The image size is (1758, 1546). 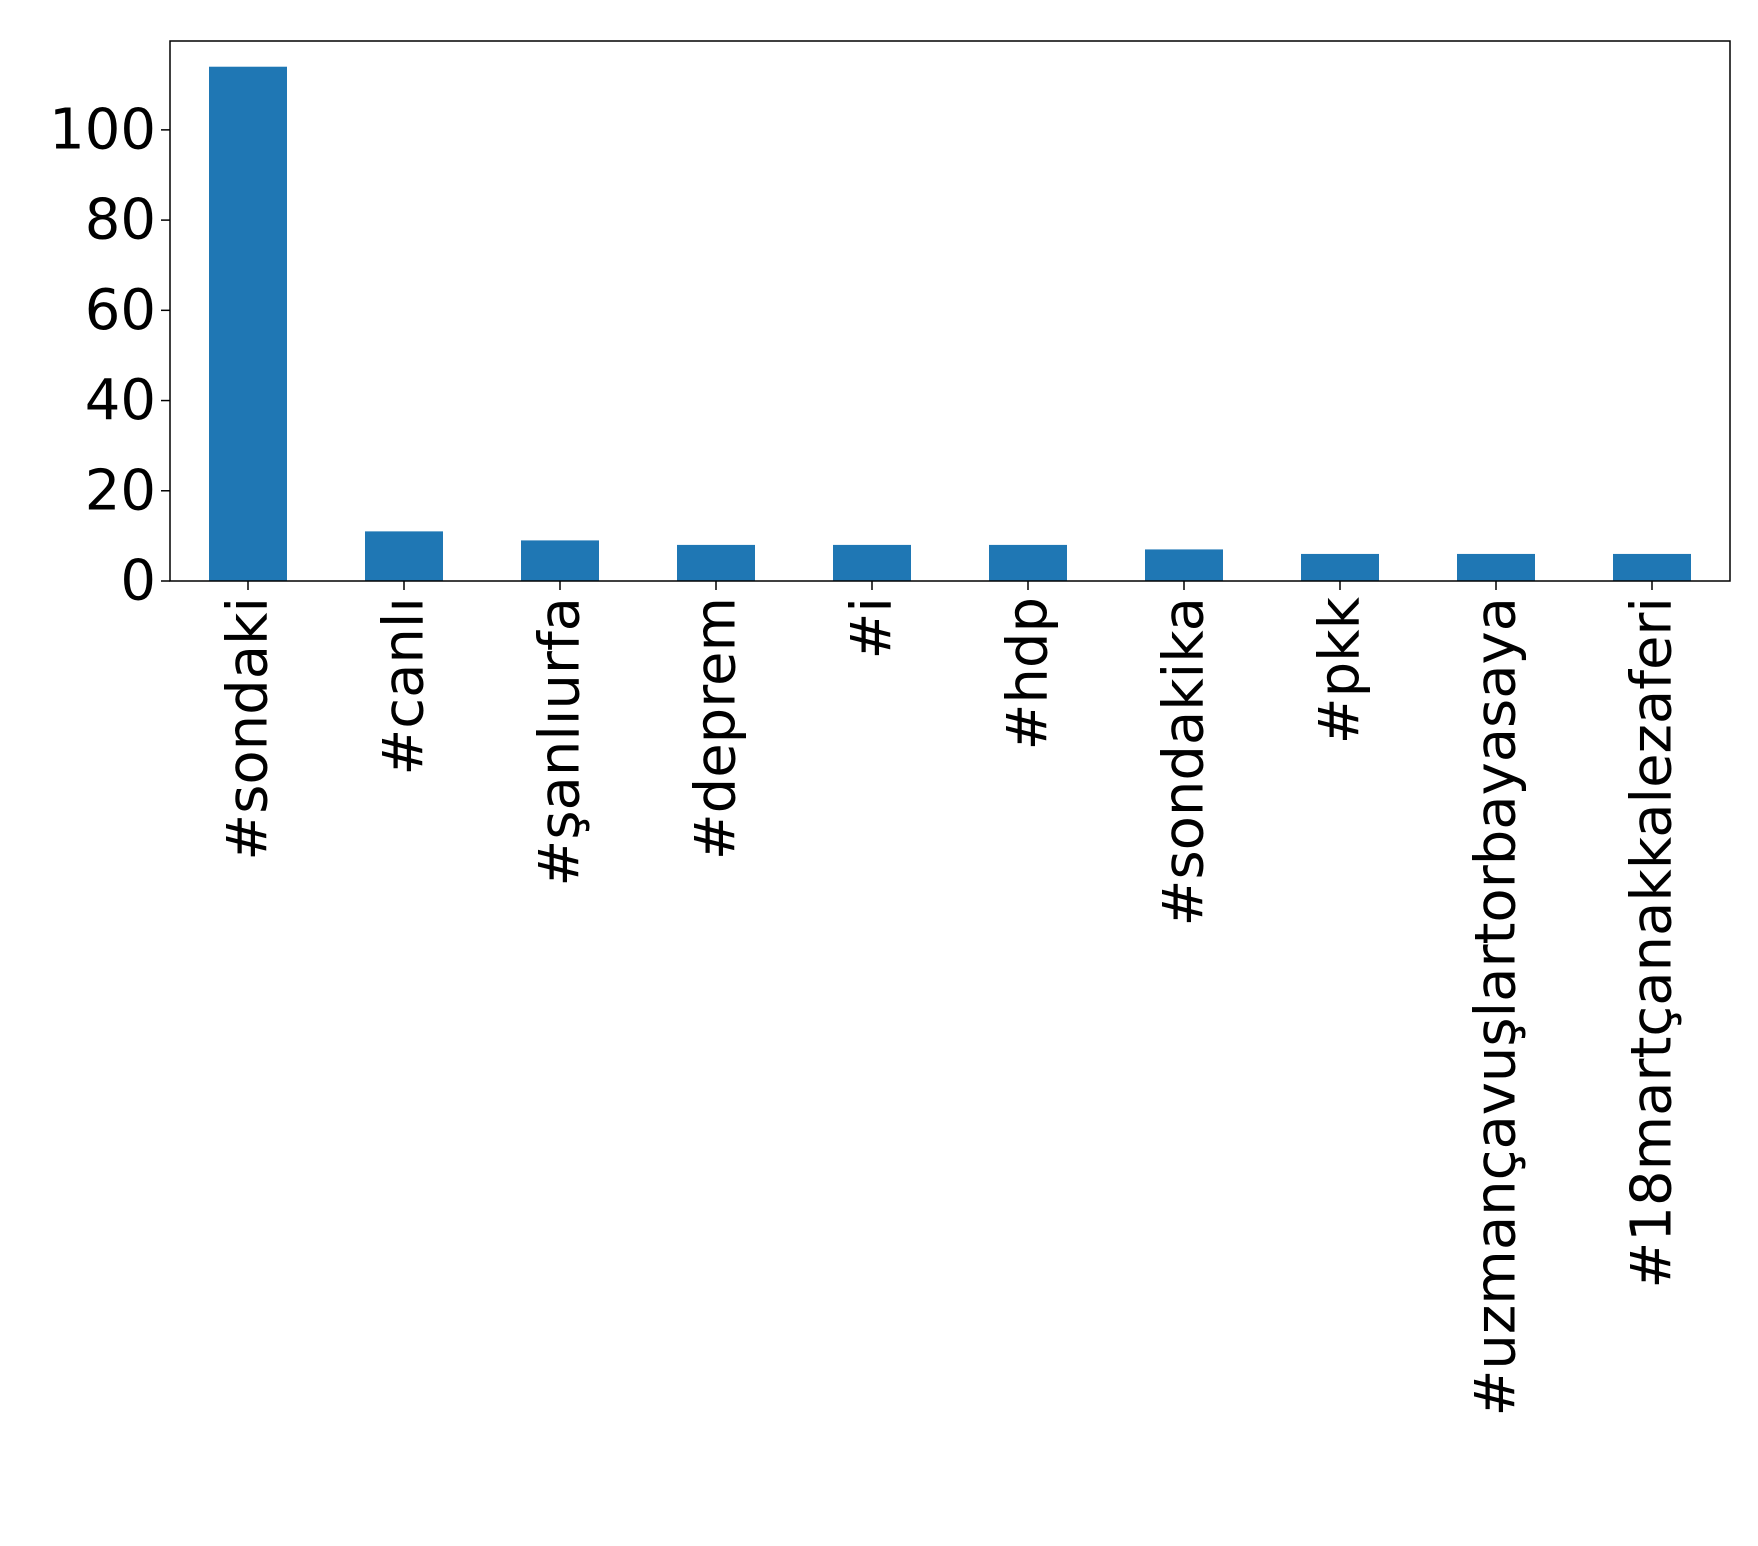 What do you see at coordinates (120, 490) in the screenshot?
I see `y-tick-label: 20` at bounding box center [120, 490].